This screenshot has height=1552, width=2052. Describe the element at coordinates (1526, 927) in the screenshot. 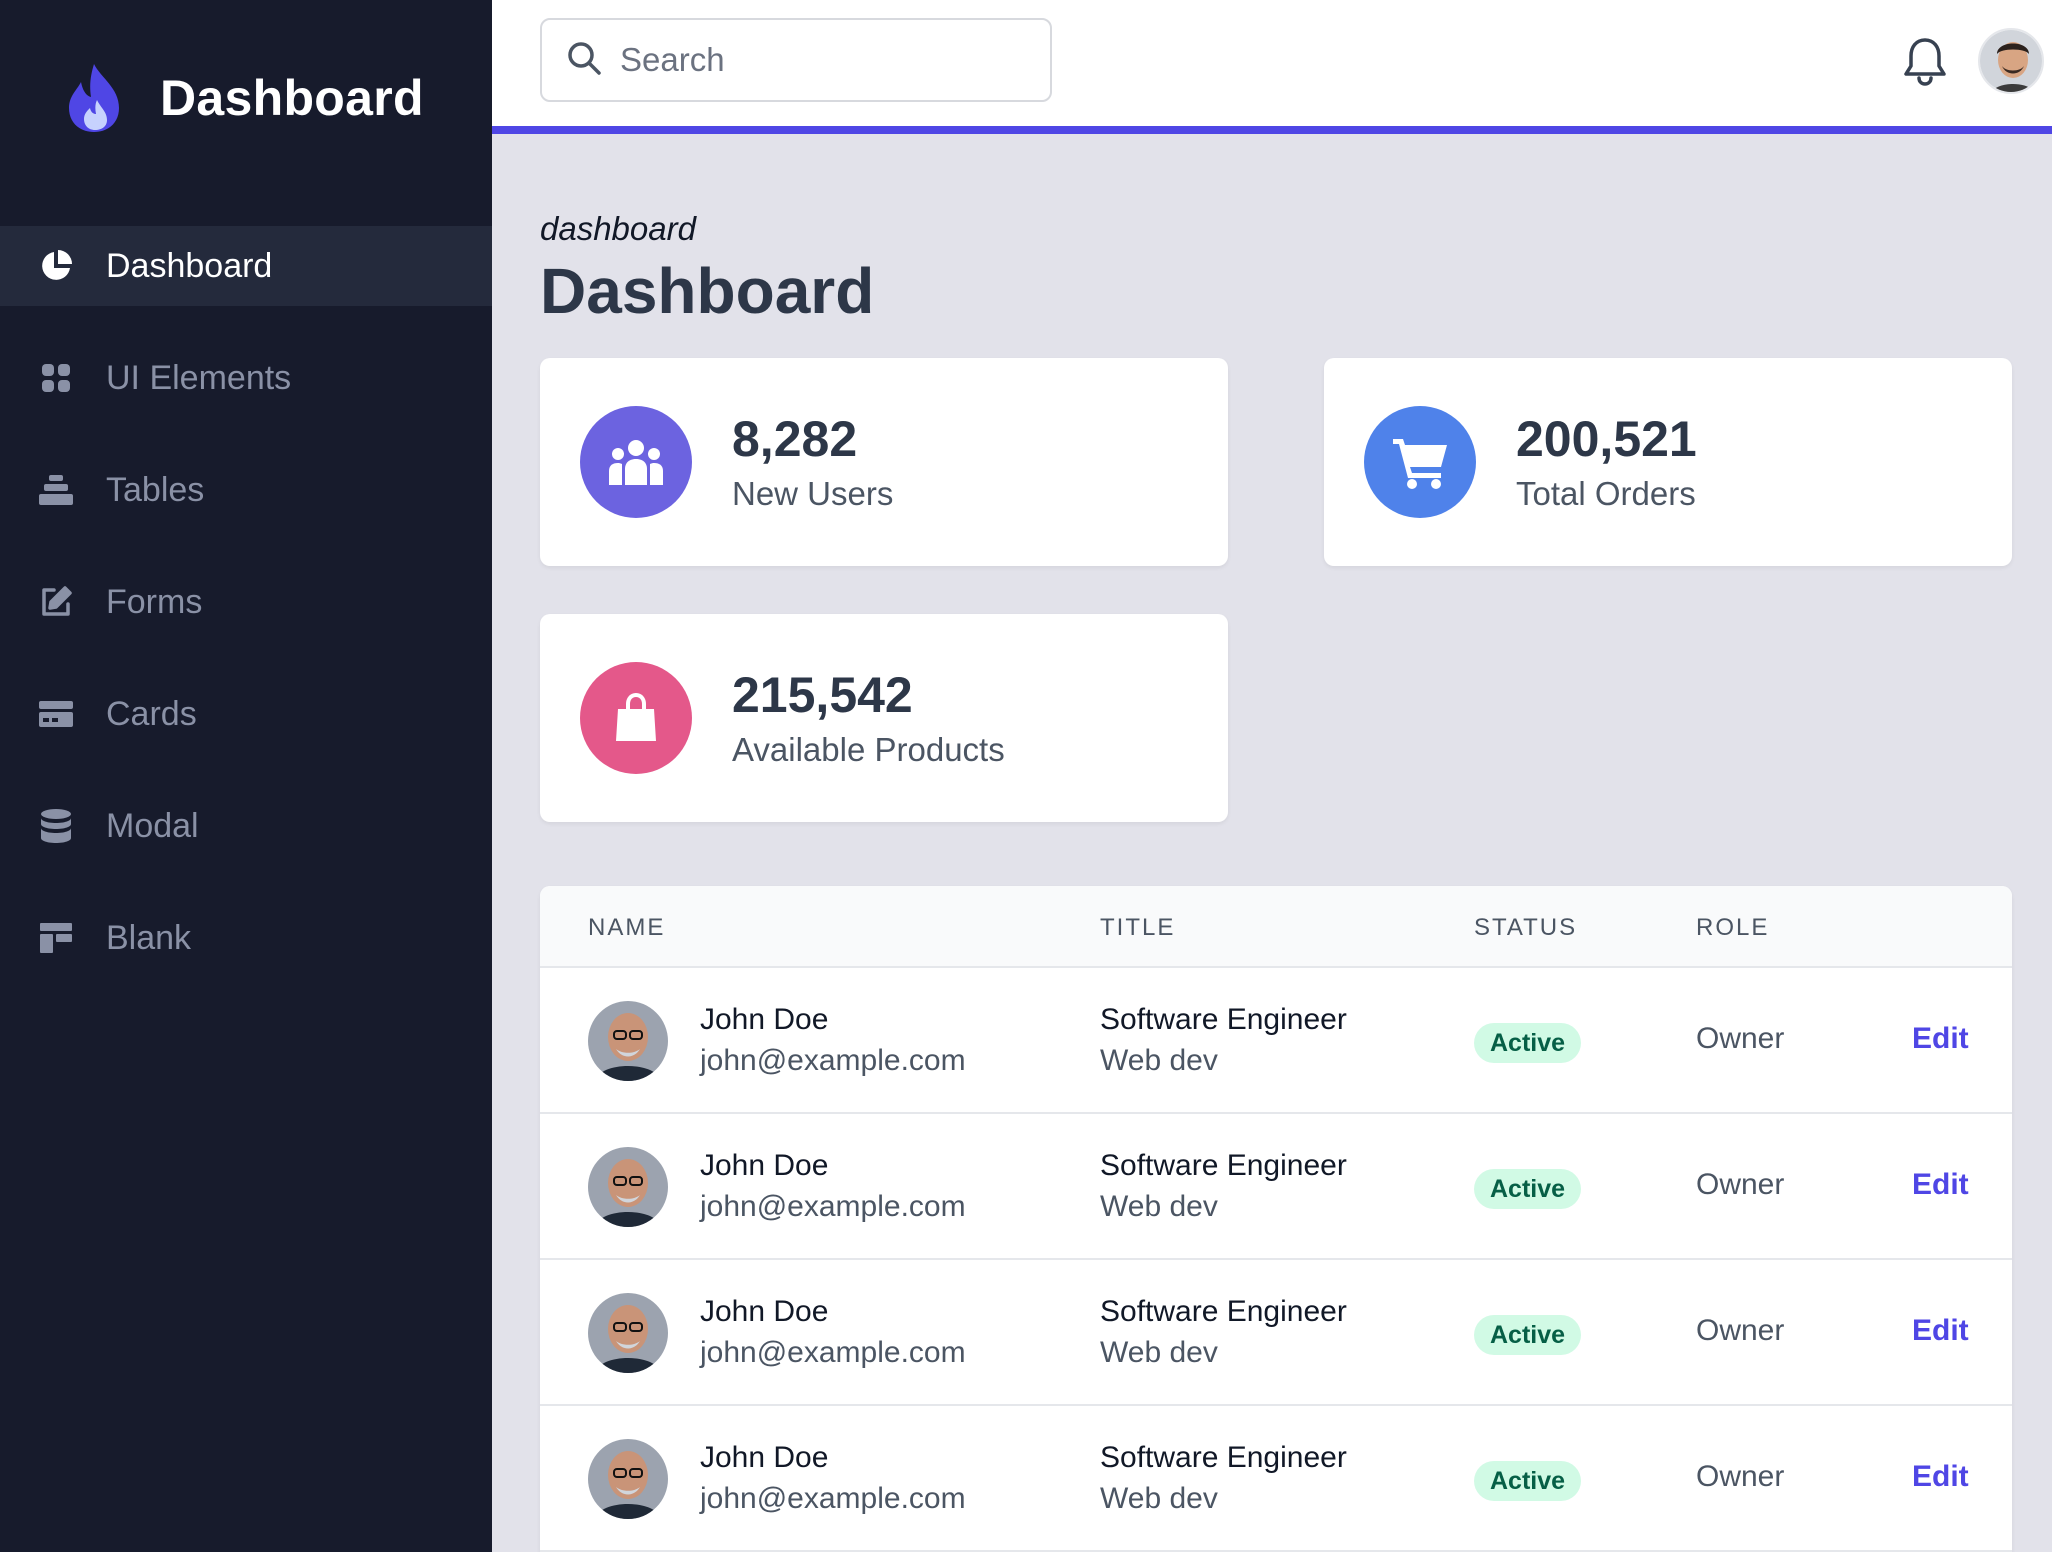

I see `column-header-status: STATUS` at that location.